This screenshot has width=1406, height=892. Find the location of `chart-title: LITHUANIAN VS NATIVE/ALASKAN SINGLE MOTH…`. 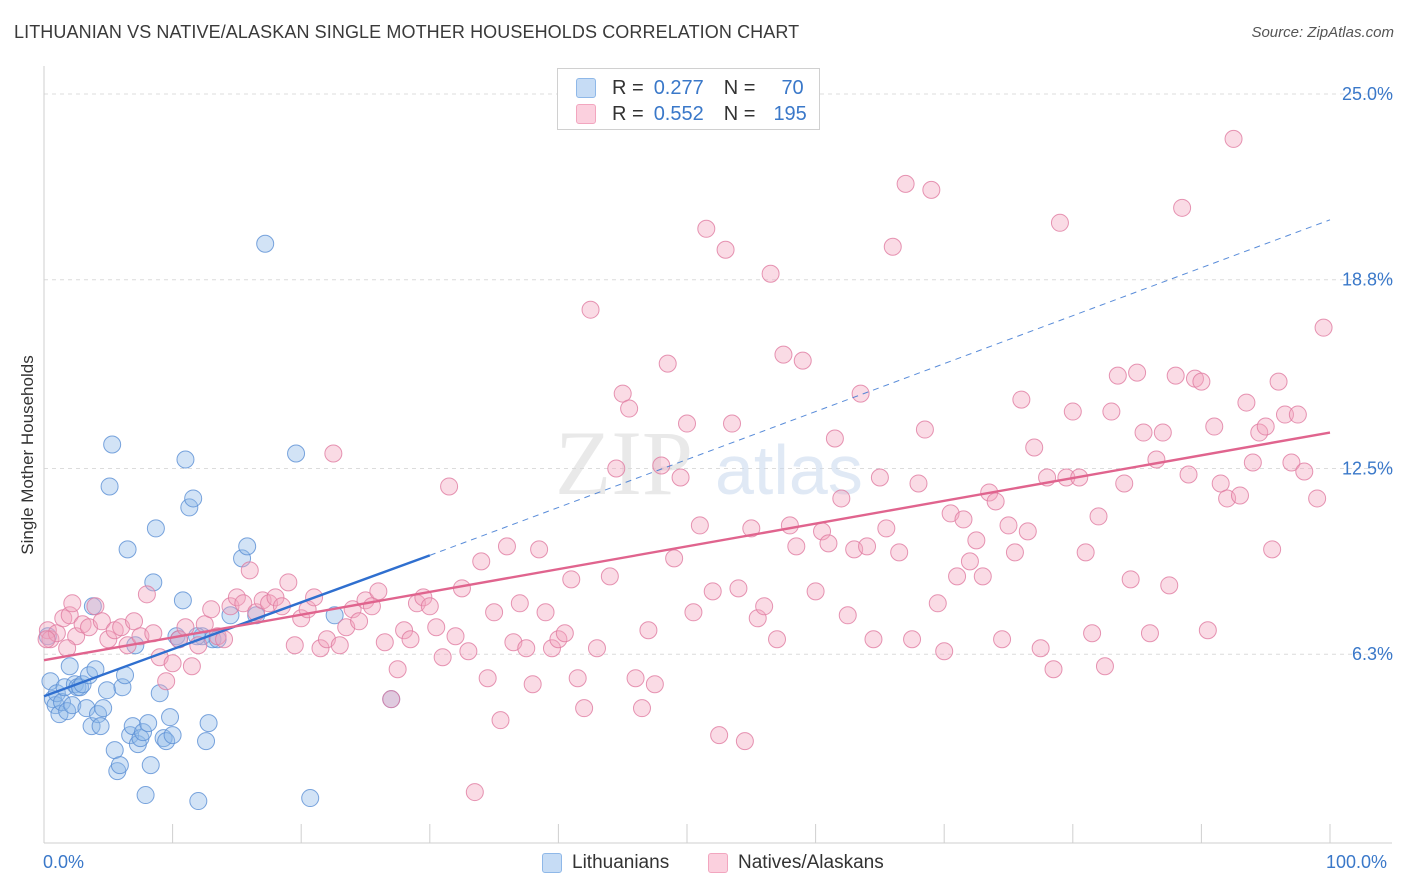

chart-title: LITHUANIAN VS NATIVE/ALASKAN SINGLE MOTH… is located at coordinates (407, 32).